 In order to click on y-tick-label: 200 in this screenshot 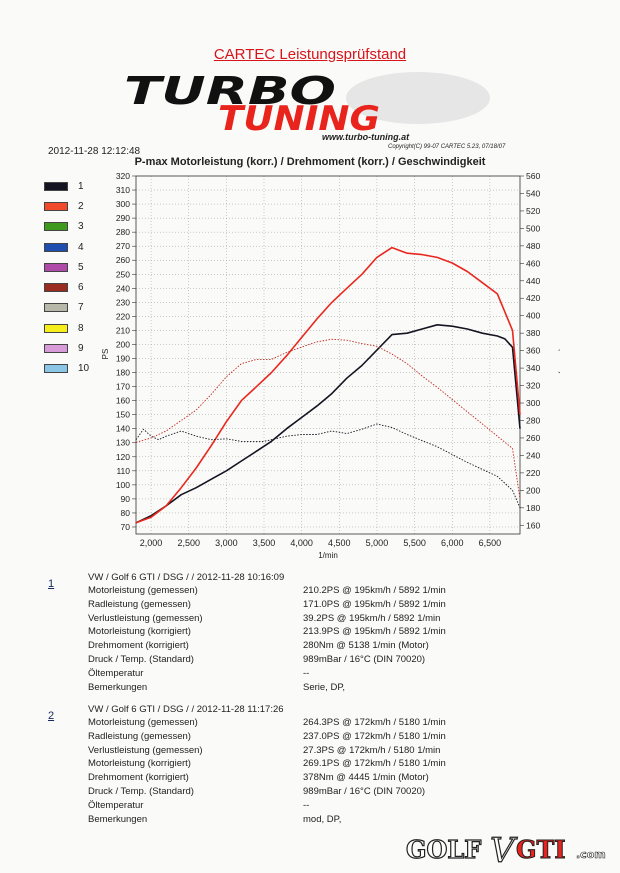, I will do `click(123, 344)`.